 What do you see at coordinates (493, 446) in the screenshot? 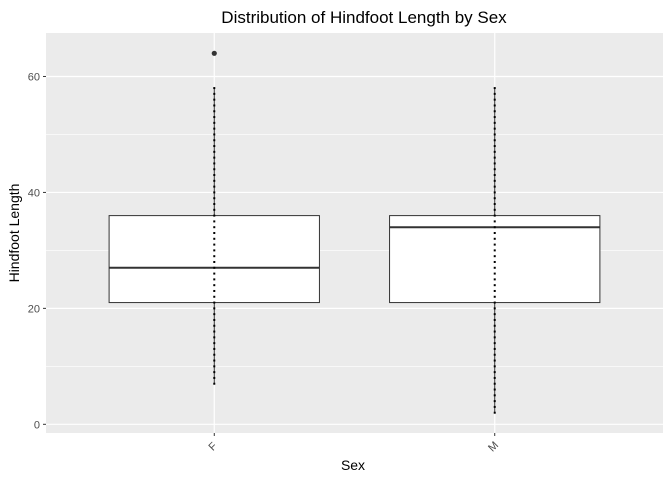
I see `x-tick-label: M` at bounding box center [493, 446].